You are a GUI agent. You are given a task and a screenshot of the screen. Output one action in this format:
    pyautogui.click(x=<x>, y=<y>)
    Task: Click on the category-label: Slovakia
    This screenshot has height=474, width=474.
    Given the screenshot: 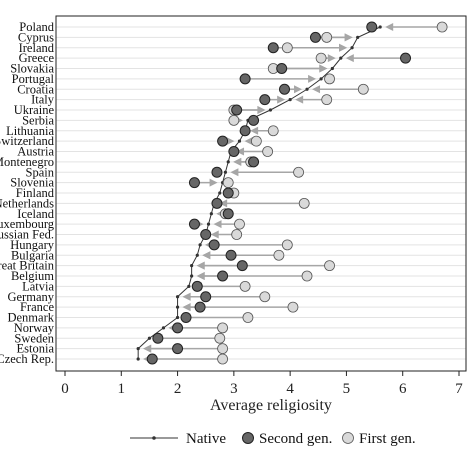 What is the action you would take?
    pyautogui.click(x=32, y=69)
    